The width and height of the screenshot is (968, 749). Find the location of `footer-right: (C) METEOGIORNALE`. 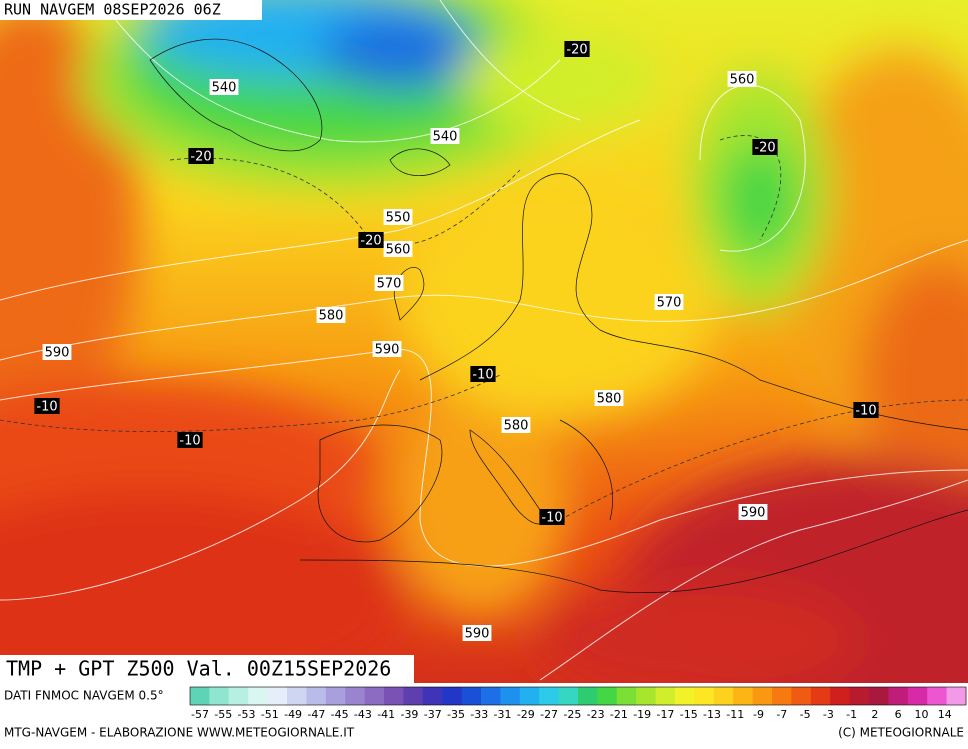

footer-right: (C) METEOGIORNALE is located at coordinates (901, 733).